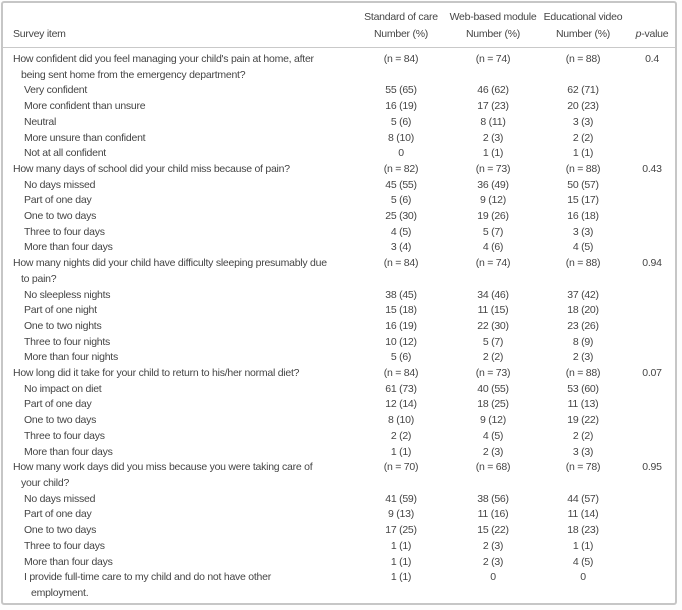 Image resolution: width=682 pixels, height=610 pixels. What do you see at coordinates (493, 184) in the screenshot?
I see `value-cell: 36 (49)` at bounding box center [493, 184].